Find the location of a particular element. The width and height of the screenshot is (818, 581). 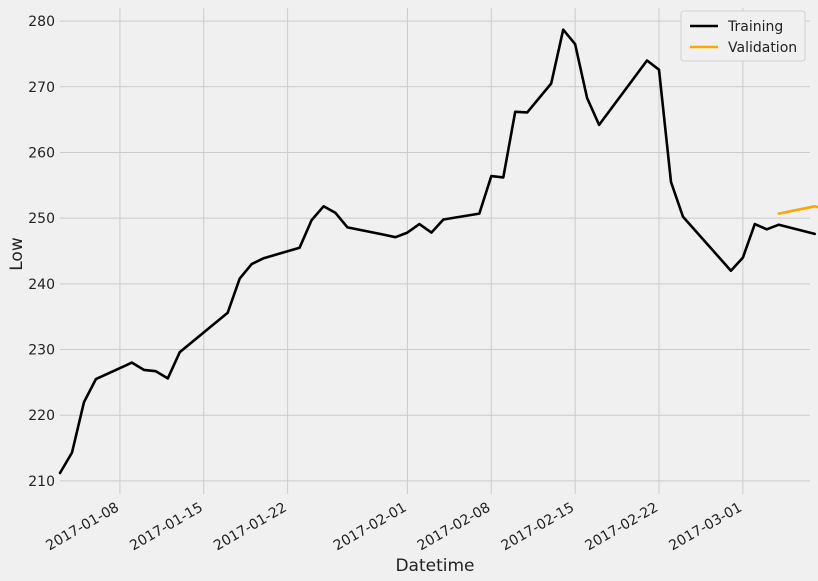

series-line-validation is located at coordinates (797, 210).